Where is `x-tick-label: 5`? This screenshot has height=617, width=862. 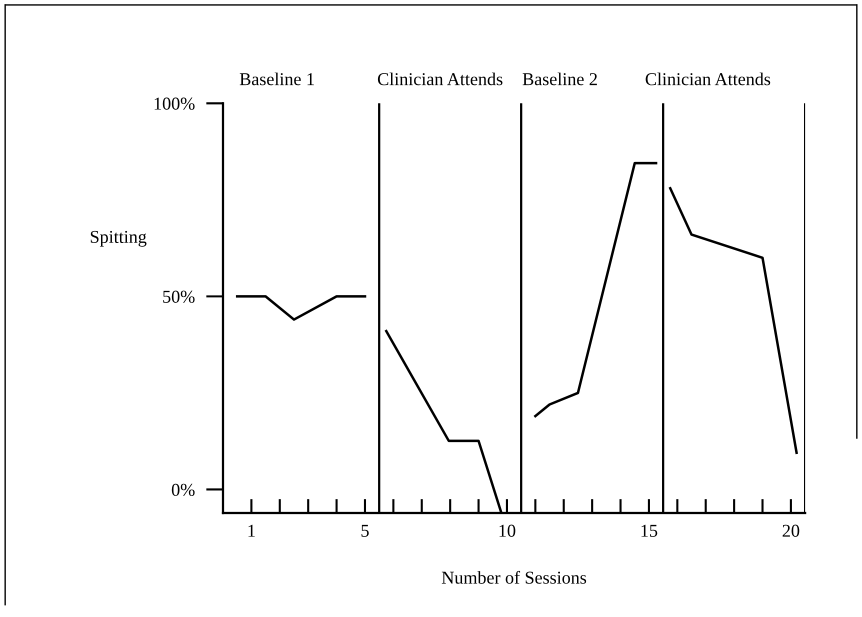 x-tick-label: 5 is located at coordinates (365, 530).